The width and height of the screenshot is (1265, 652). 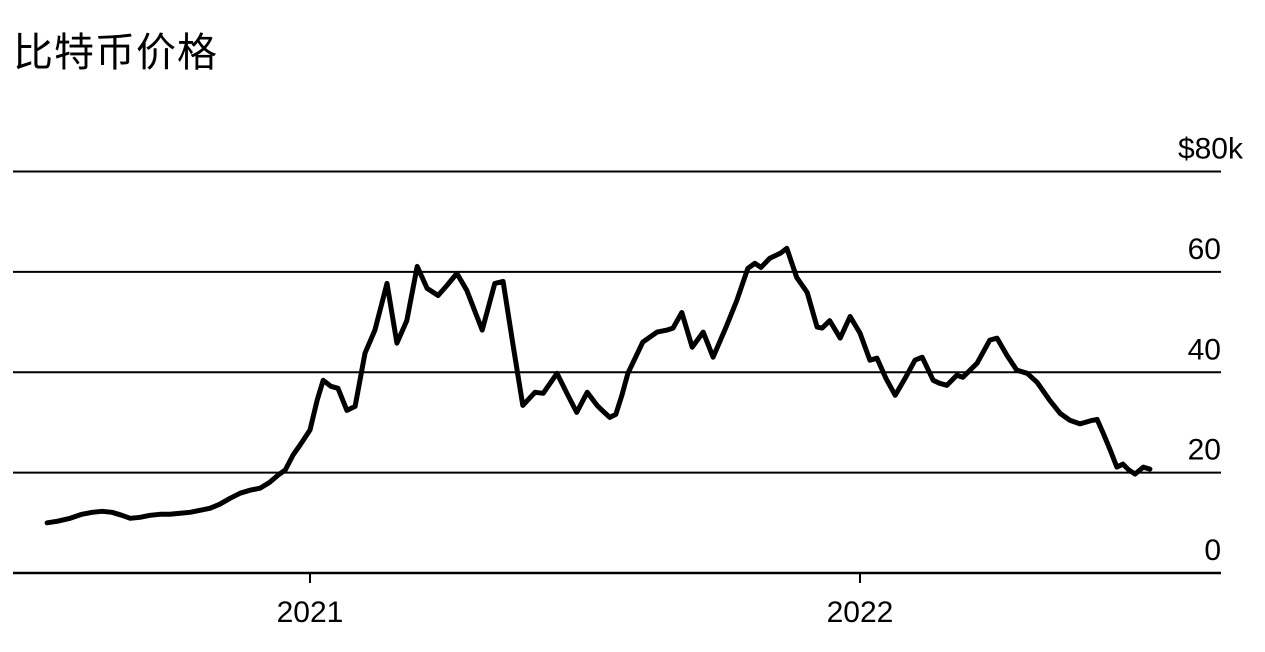 I want to click on y-axis-label-20: 20, so click(x=1204, y=450).